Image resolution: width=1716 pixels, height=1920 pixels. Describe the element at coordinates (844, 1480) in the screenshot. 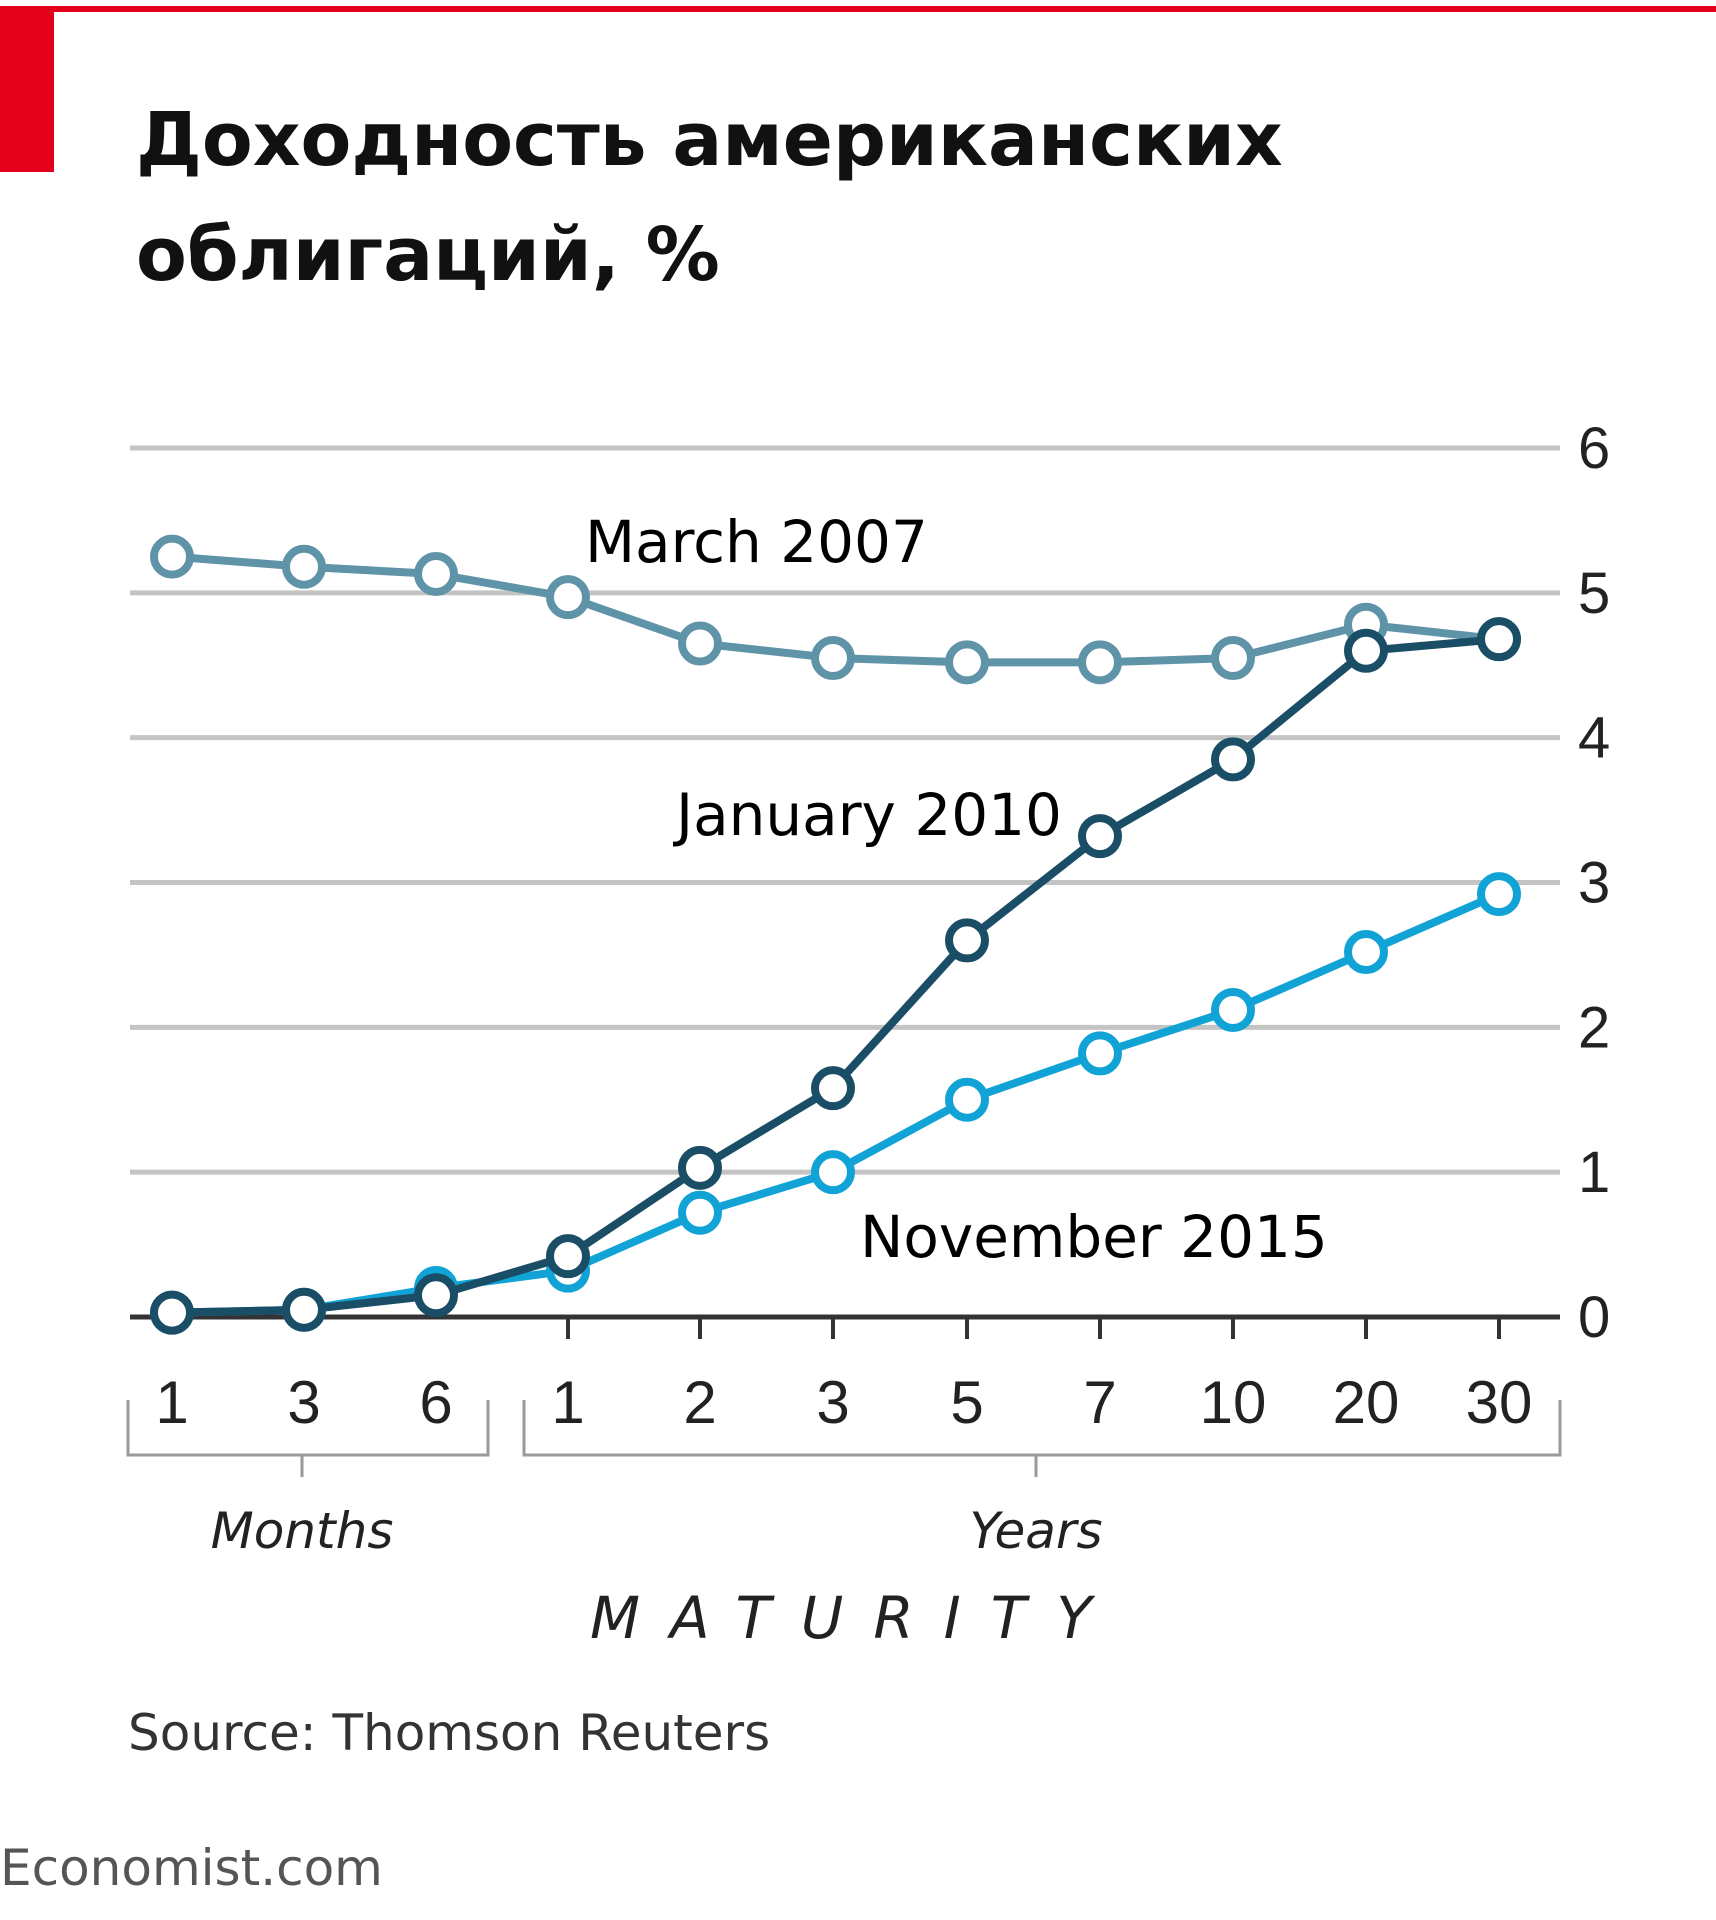

I see `category-group-brackets: Months Years` at that location.